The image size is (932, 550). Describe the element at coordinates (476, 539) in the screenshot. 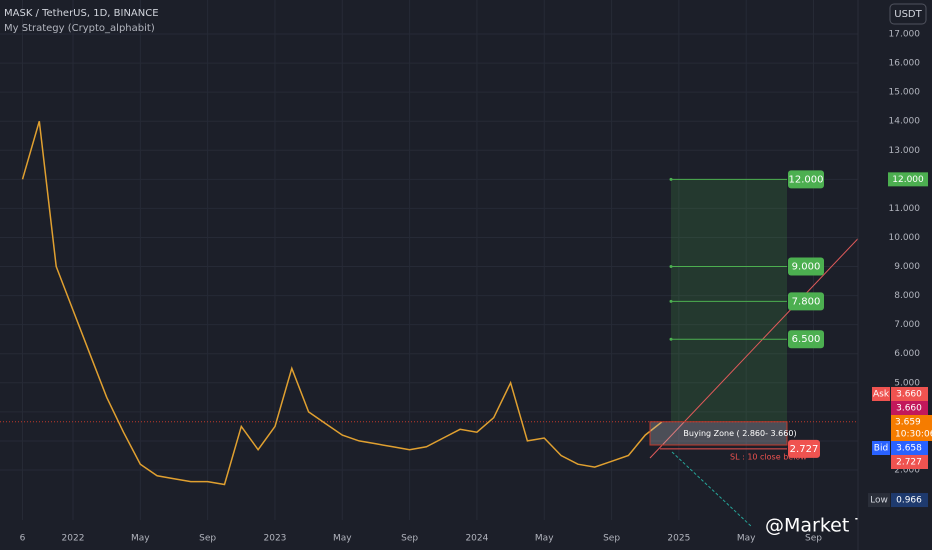

I see `x-tick-label: 2024` at that location.